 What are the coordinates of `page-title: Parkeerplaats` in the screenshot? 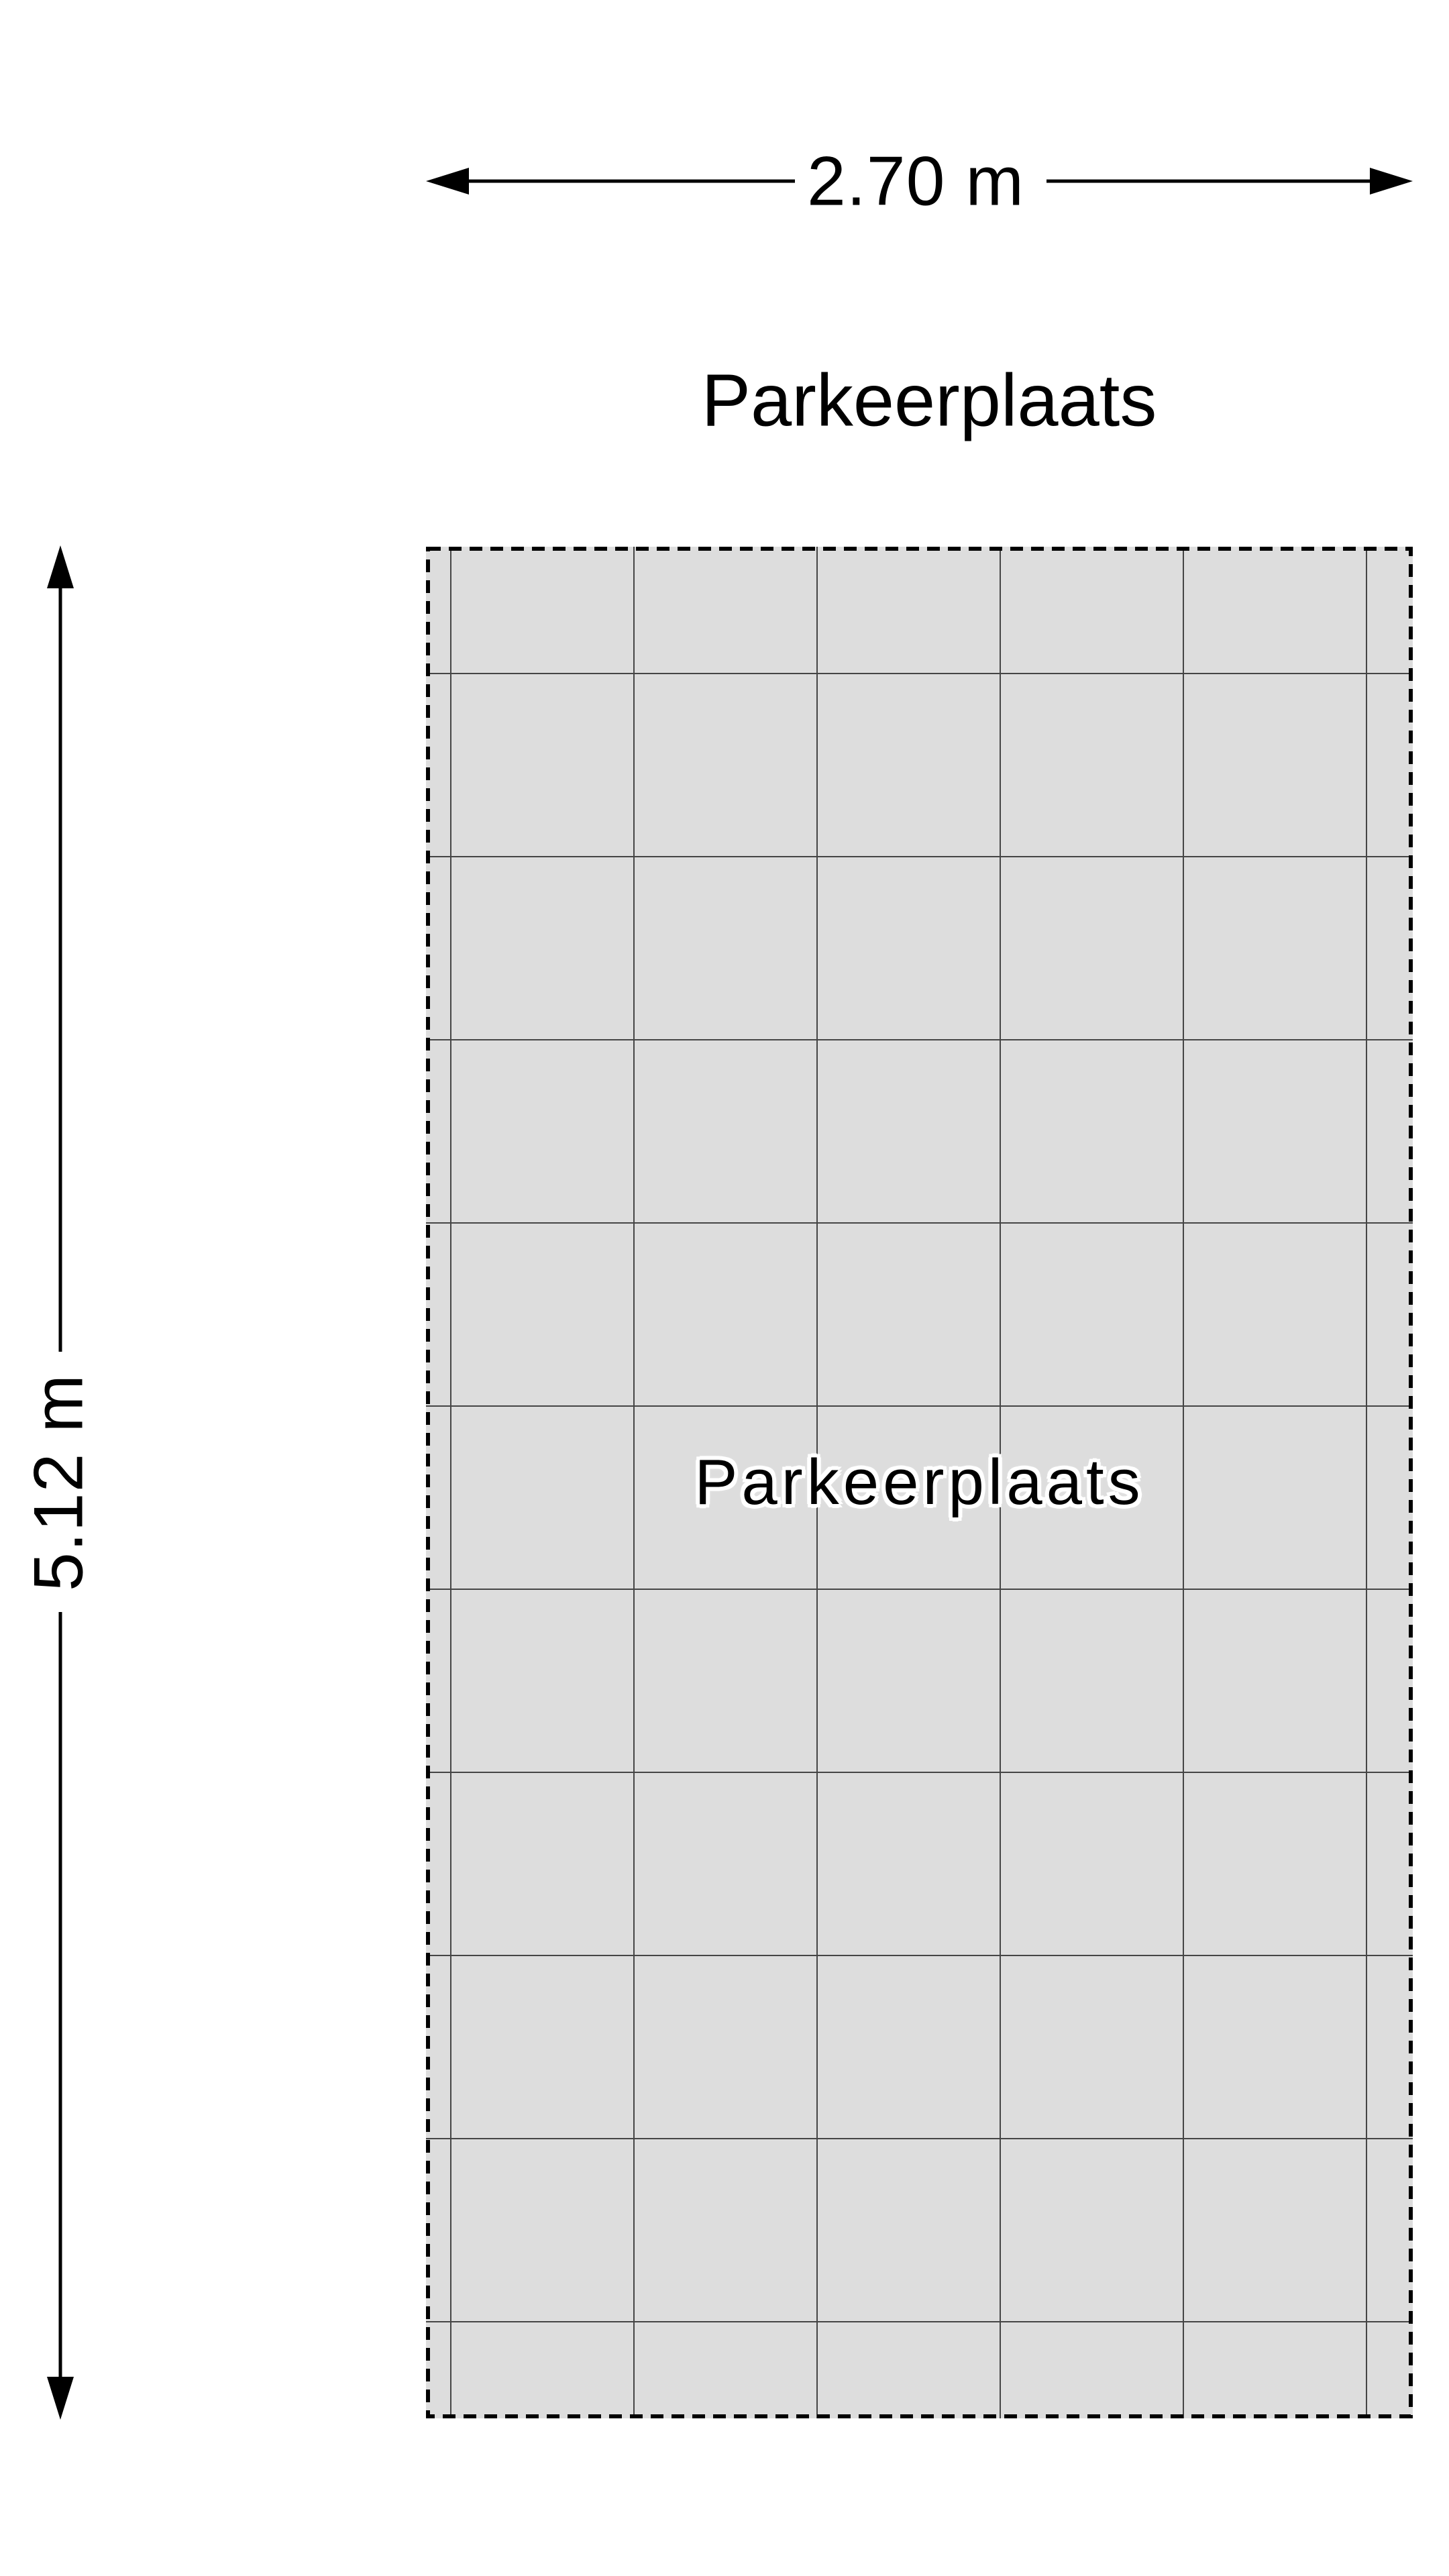 It's located at (929, 400).